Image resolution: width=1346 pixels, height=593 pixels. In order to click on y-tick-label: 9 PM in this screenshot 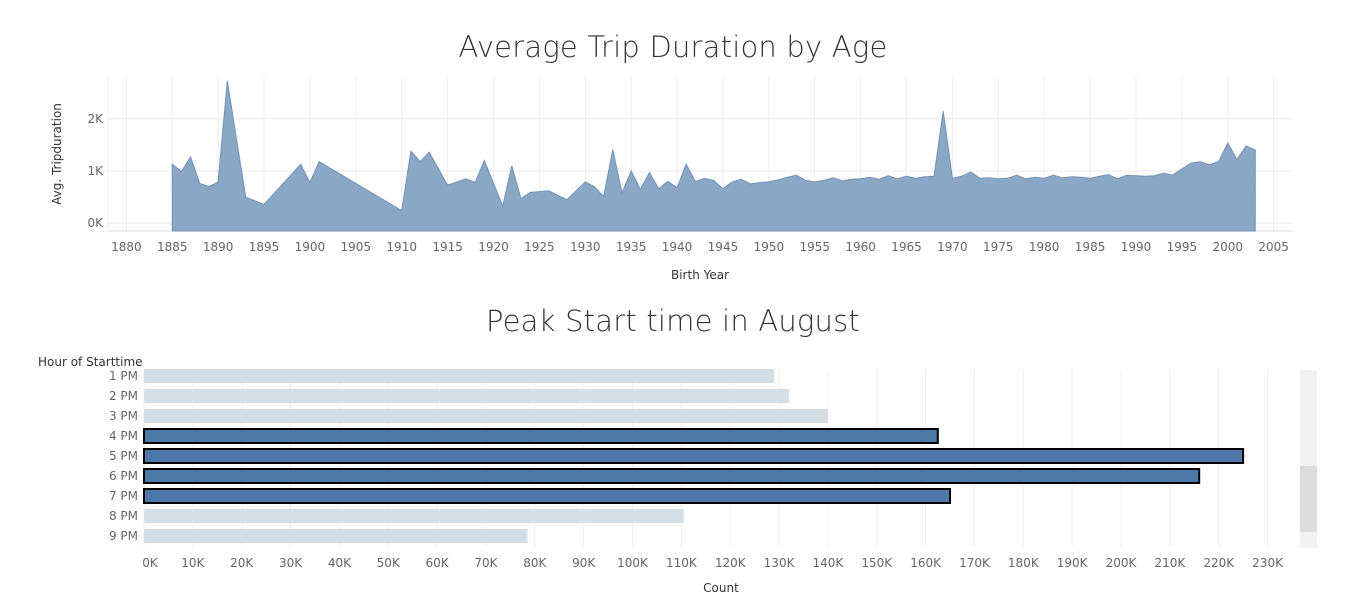, I will do `click(123, 536)`.